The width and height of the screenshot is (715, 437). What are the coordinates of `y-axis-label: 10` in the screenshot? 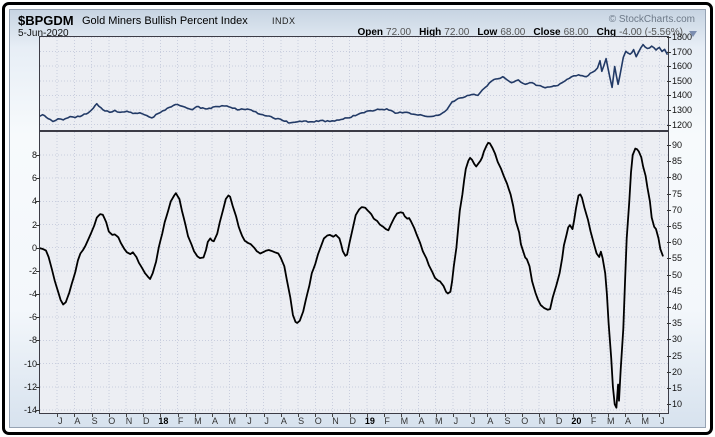 It's located at (677, 404).